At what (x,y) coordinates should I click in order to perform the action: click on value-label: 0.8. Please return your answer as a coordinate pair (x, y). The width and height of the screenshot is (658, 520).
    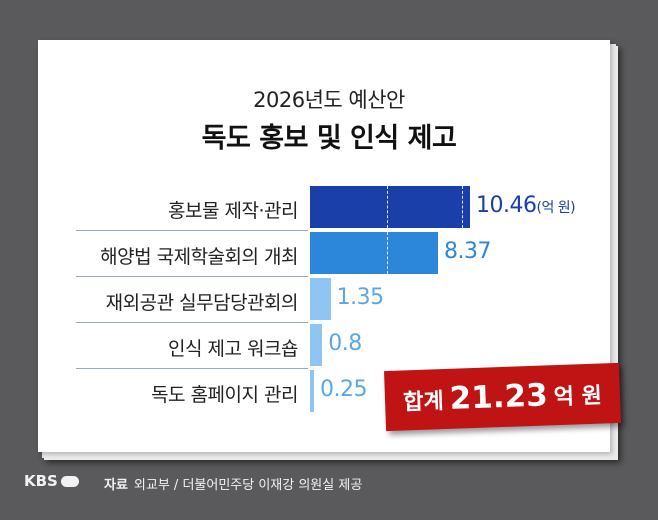
    Looking at the image, I should click on (345, 343).